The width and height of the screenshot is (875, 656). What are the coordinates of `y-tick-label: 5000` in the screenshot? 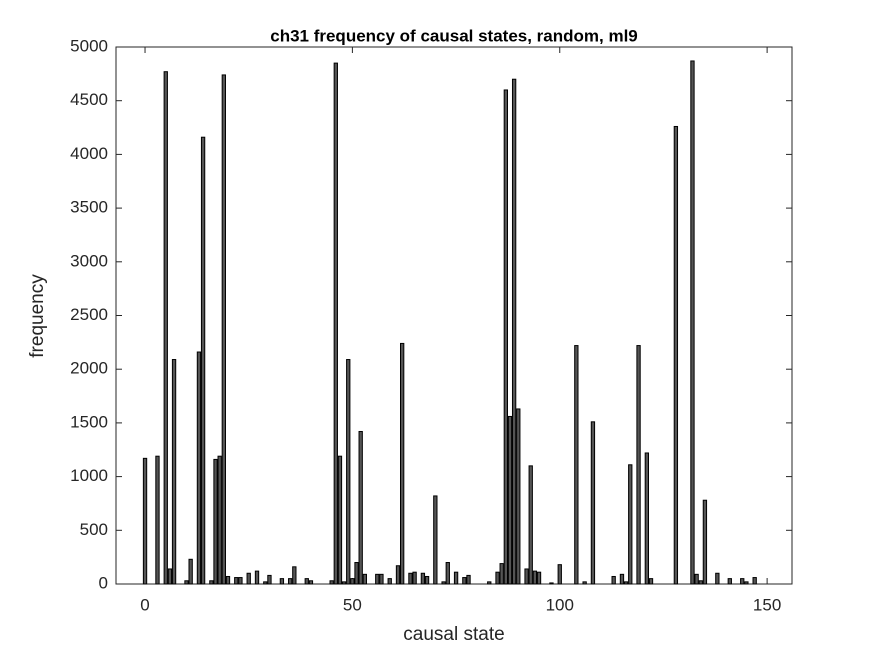 It's located at (89, 45).